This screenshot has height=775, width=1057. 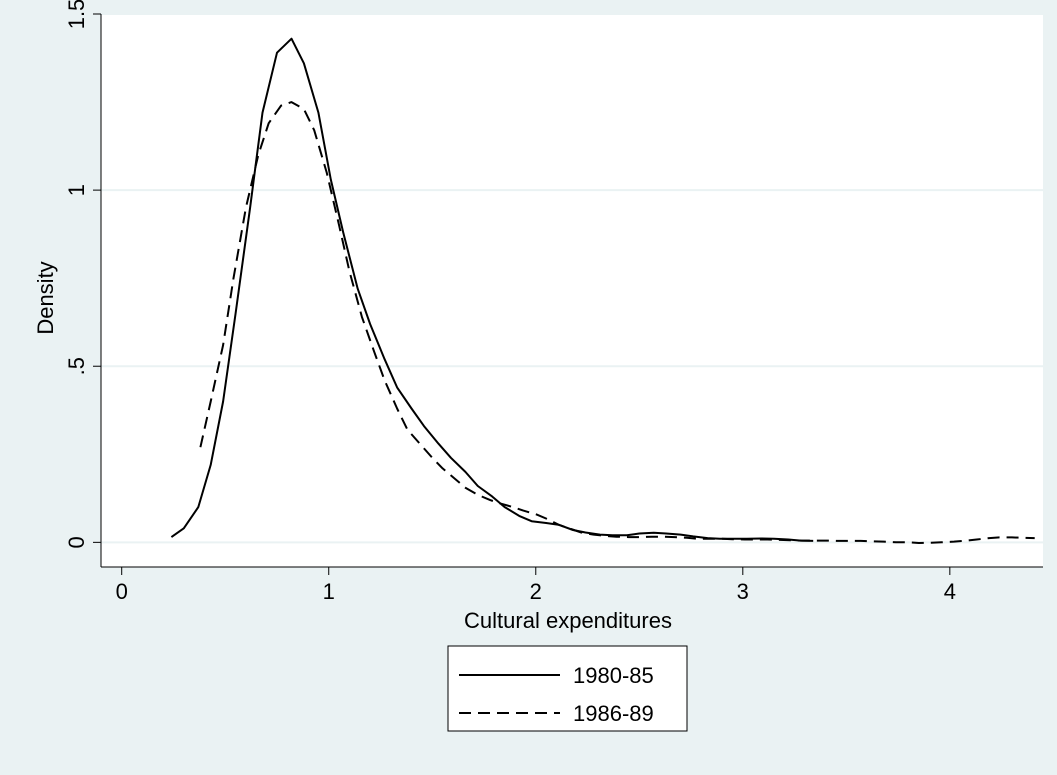 I want to click on x-tick-label-2: 2, so click(x=536, y=591).